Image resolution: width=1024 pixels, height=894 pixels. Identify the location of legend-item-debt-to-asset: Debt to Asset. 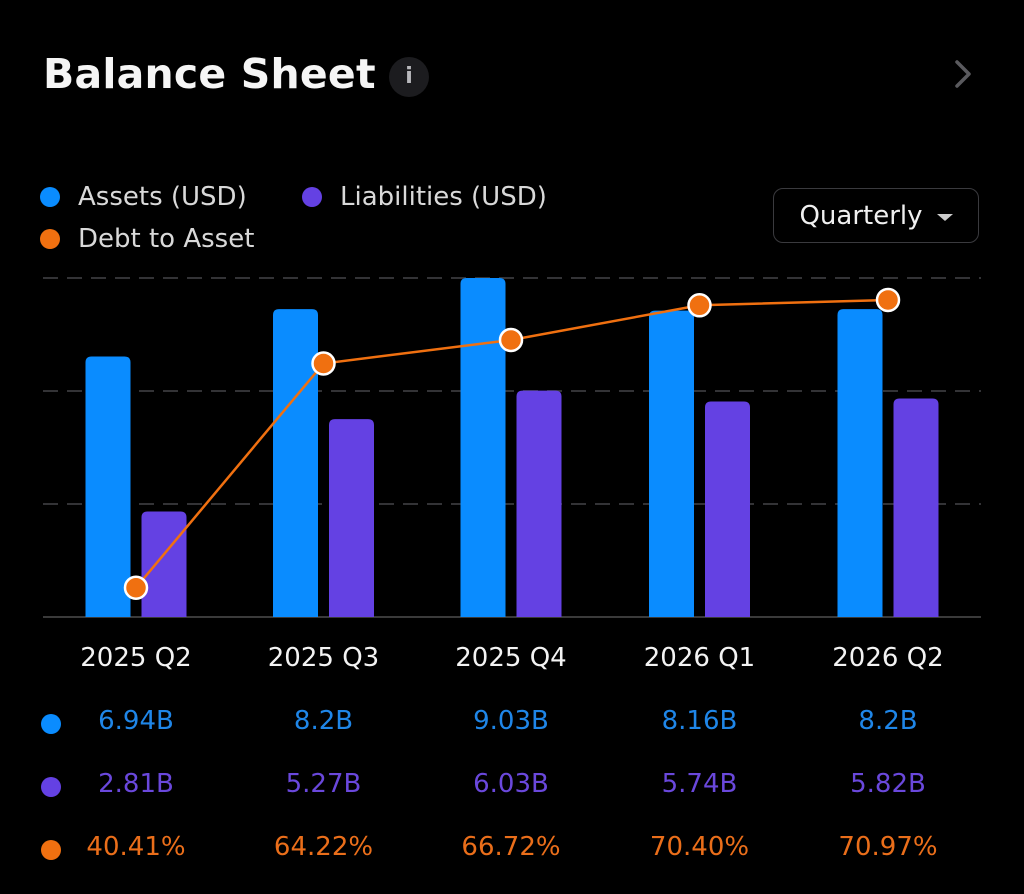
(147, 239).